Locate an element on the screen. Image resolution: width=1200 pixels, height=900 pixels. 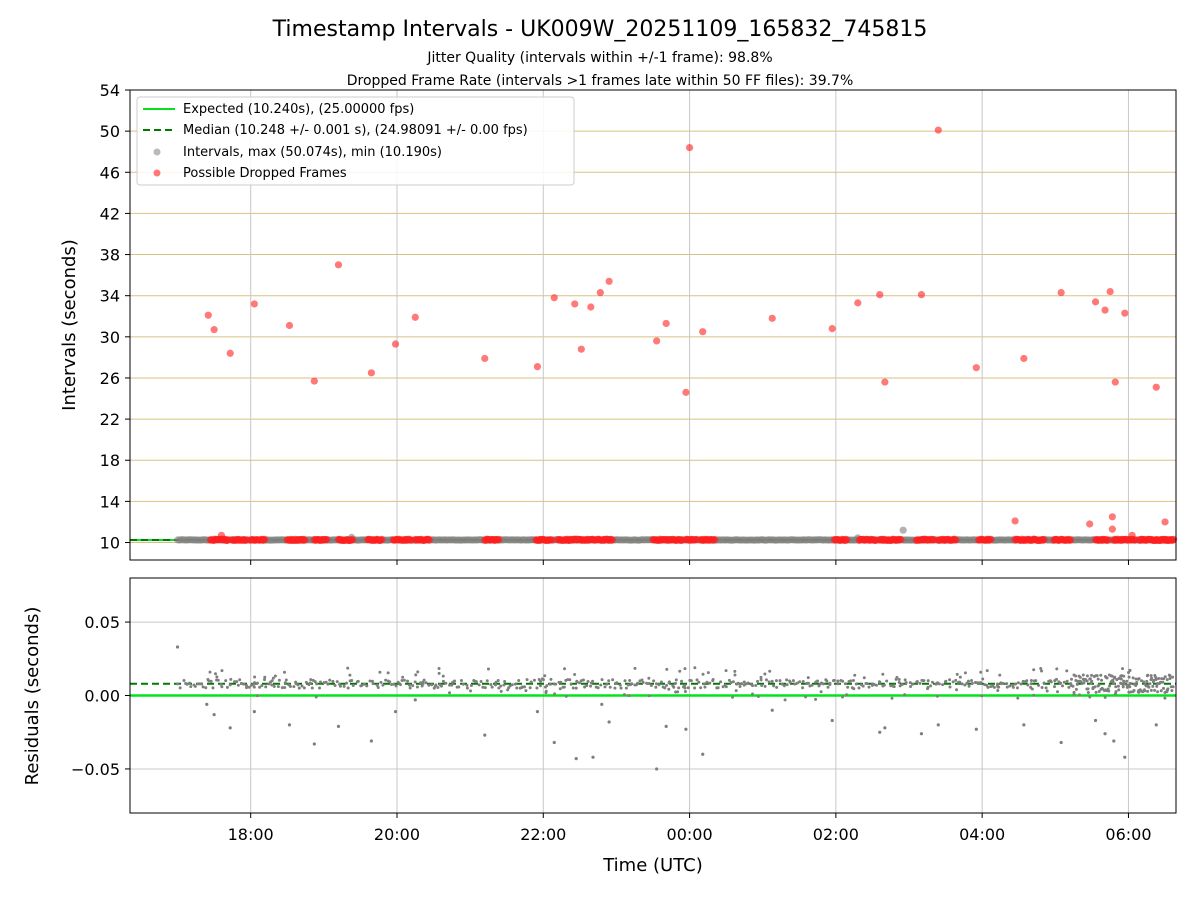
intervals-y-tick-label: 22 is located at coordinates (110, 419).